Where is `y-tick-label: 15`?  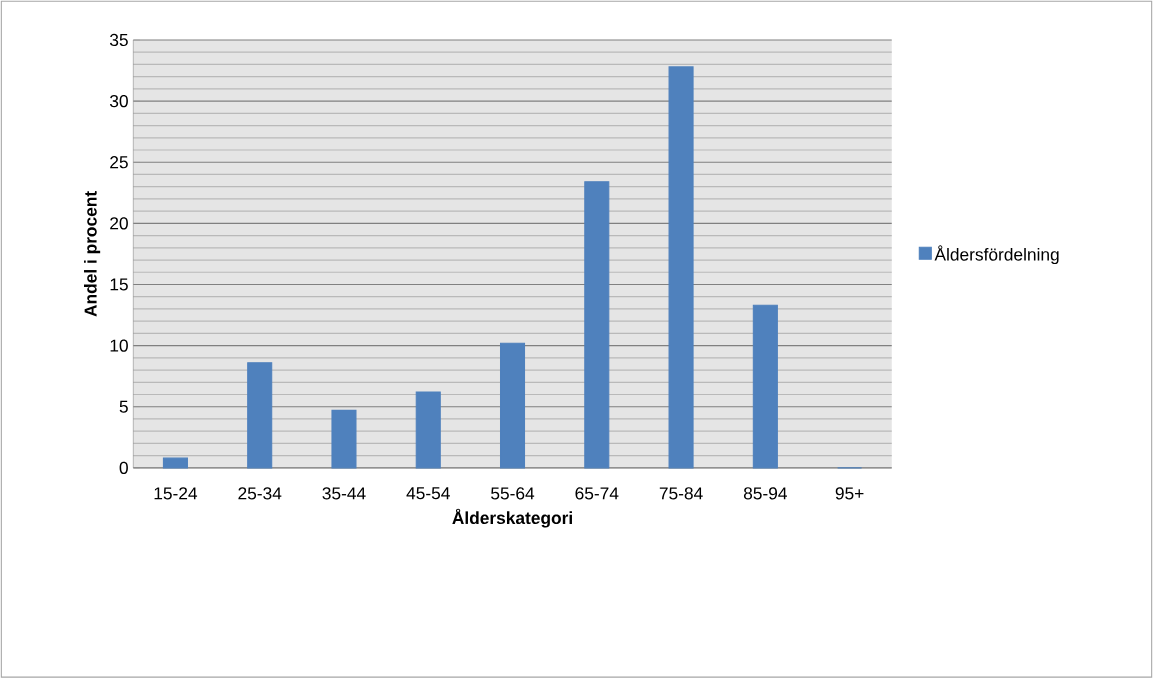 y-tick-label: 15 is located at coordinates (119, 284).